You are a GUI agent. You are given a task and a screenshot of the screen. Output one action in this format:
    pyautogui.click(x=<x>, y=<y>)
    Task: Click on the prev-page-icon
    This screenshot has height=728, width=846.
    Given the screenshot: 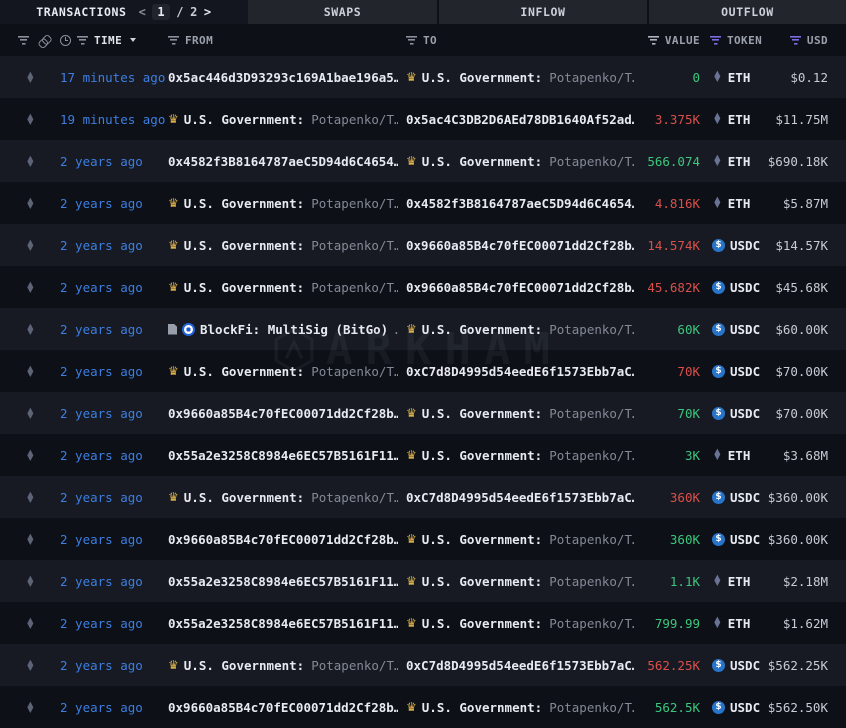 What is the action you would take?
    pyautogui.click(x=143, y=12)
    